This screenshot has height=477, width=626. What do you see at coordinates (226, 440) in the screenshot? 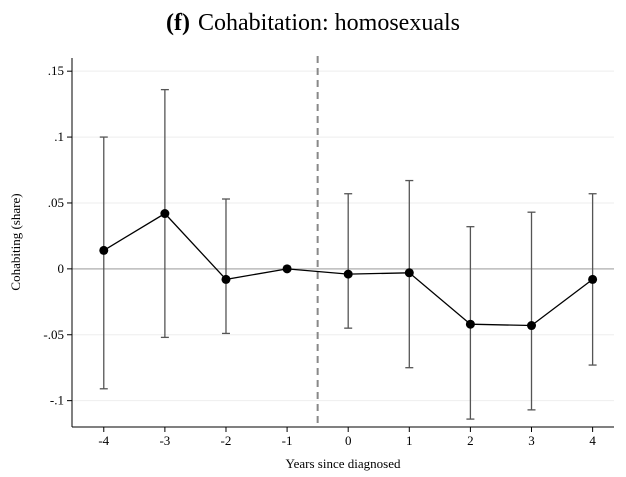
I see `x-tick-label: -2` at bounding box center [226, 440].